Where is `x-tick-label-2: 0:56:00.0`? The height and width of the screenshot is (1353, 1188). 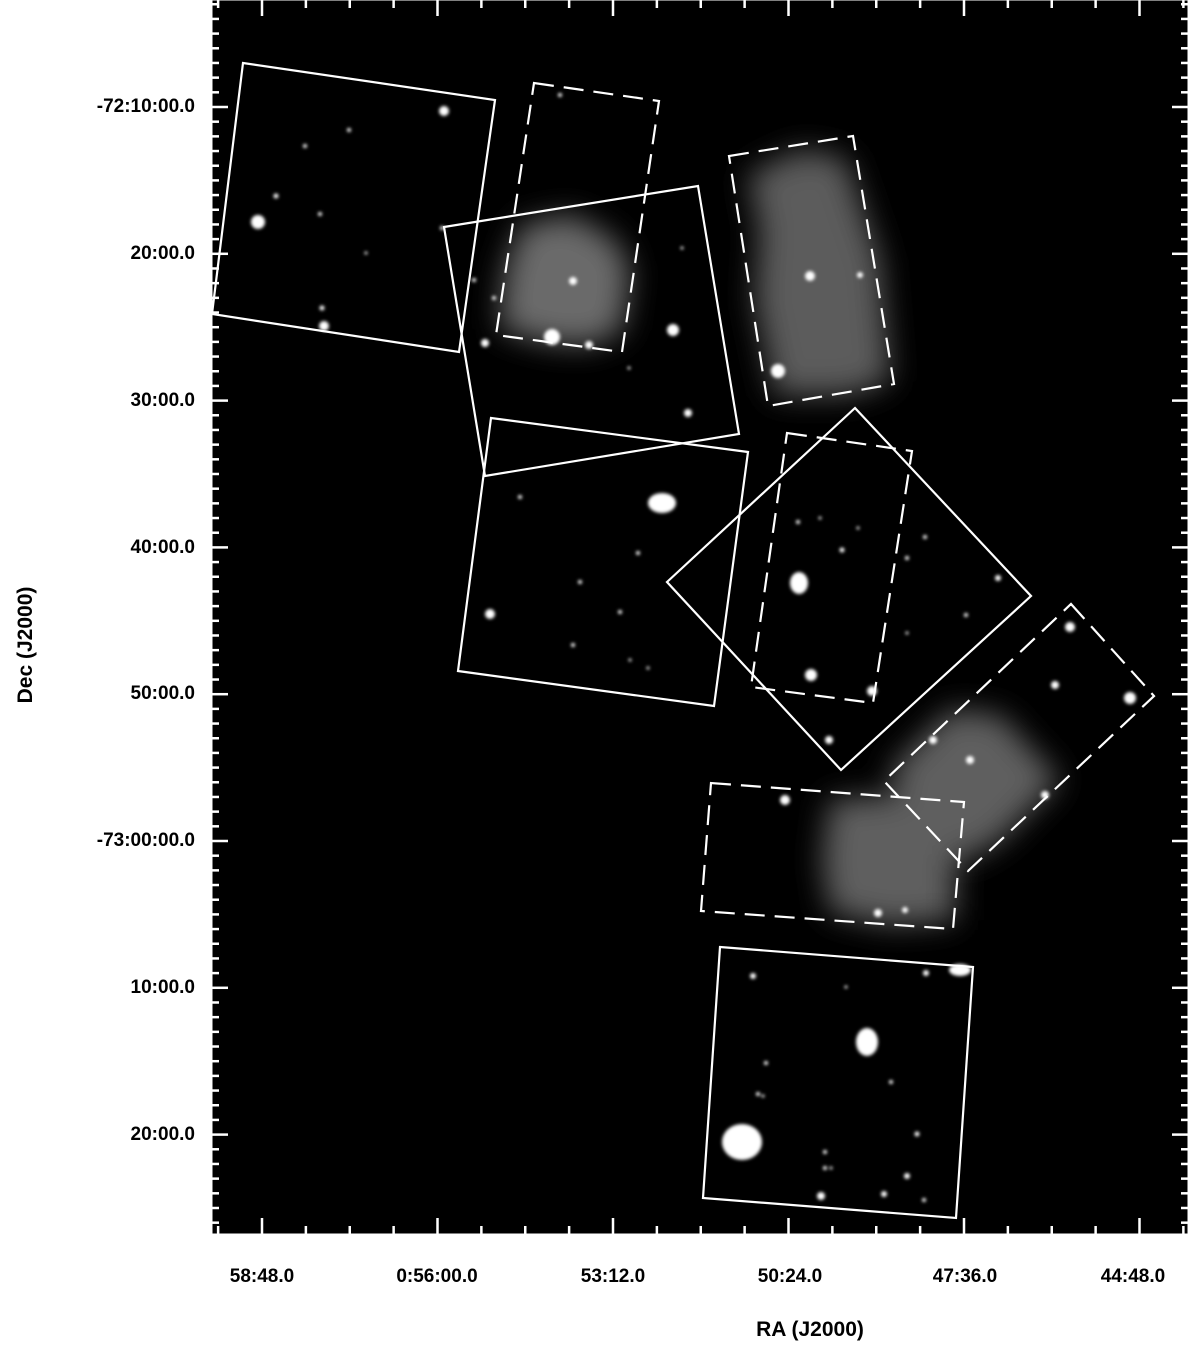 x-tick-label-2: 0:56:00.0 is located at coordinates (436, 1276).